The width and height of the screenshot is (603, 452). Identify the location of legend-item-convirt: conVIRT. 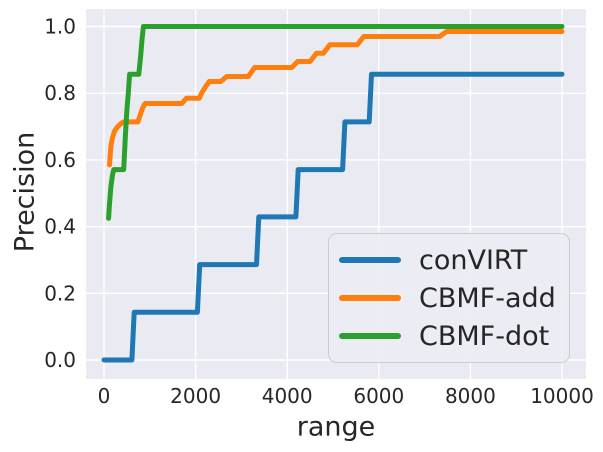
(449, 260).